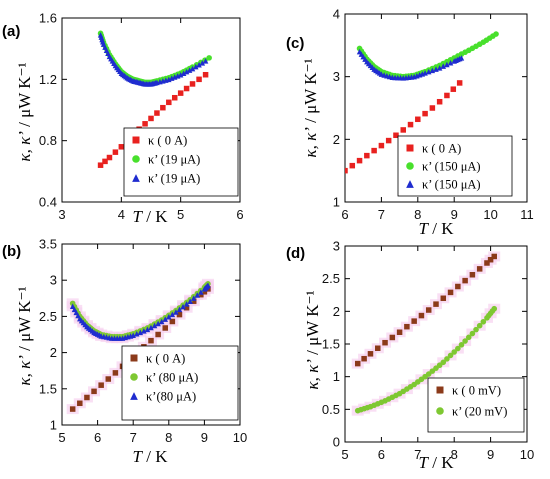  What do you see at coordinates (331, 344) in the screenshot?
I see `y-tick-label: 1.5` at bounding box center [331, 344].